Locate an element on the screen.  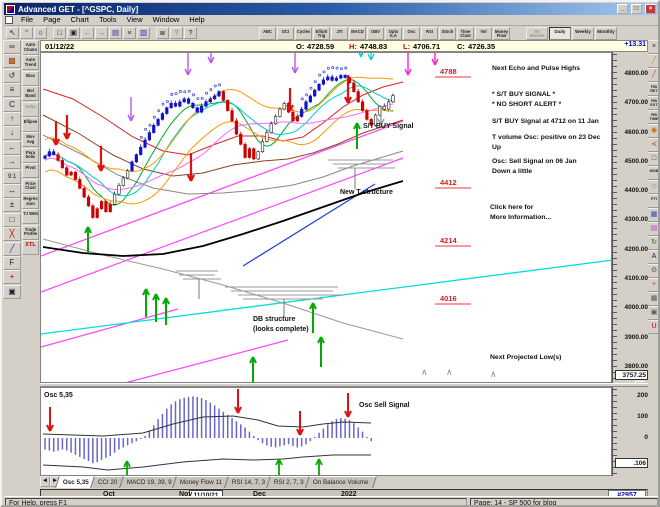
lock-icon: ▣ is located at coordinates (73, 33).